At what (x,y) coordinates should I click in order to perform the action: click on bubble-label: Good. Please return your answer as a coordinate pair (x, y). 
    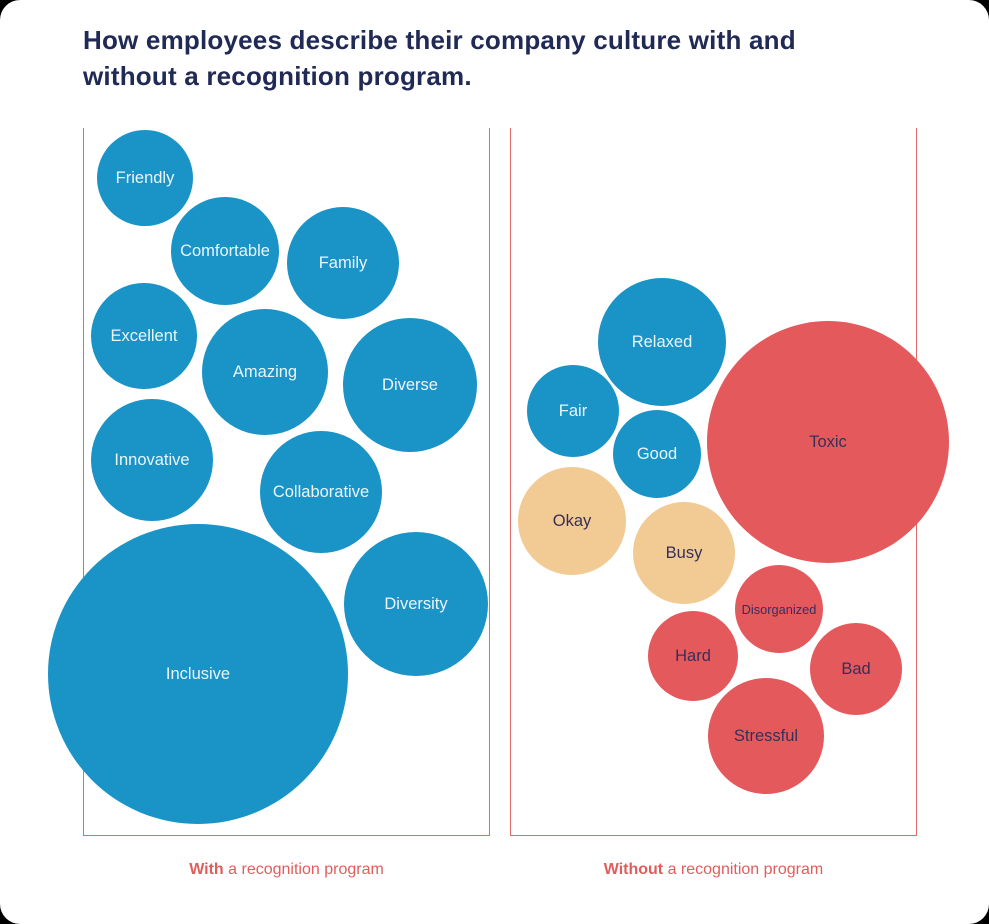
    Looking at the image, I should click on (657, 453).